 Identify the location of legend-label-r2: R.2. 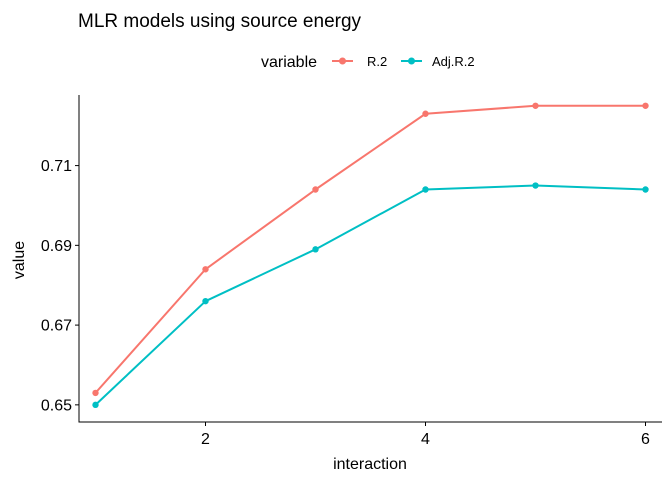
(377, 61).